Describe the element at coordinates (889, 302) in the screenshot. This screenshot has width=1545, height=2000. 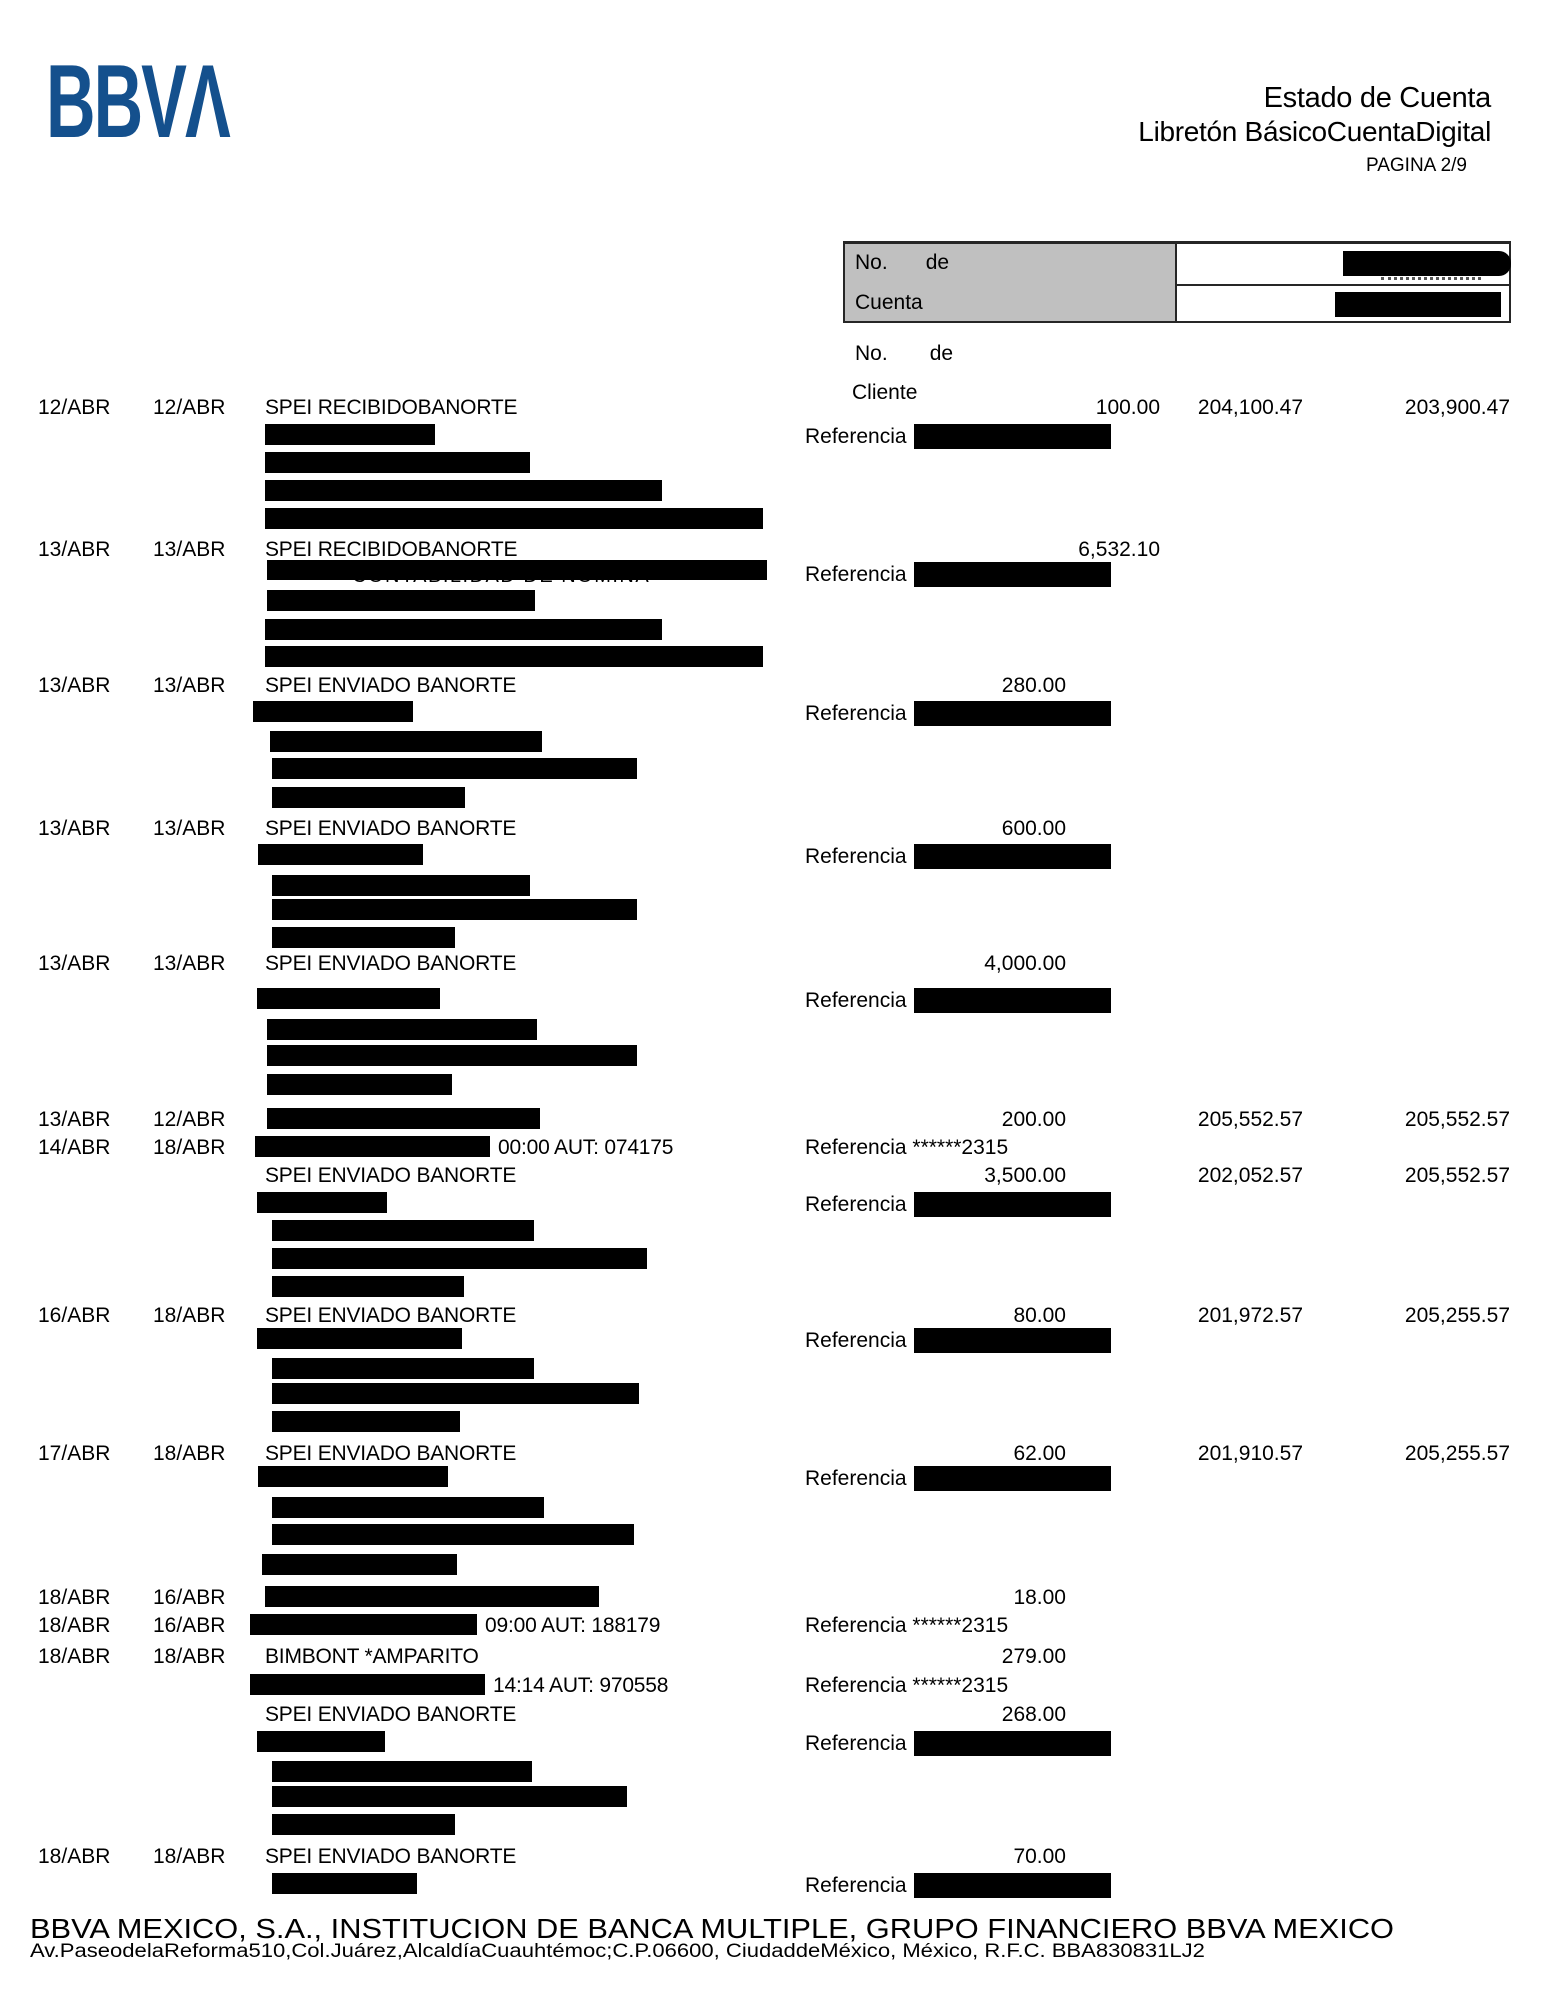
I see `account-label-word: Cuenta` at that location.